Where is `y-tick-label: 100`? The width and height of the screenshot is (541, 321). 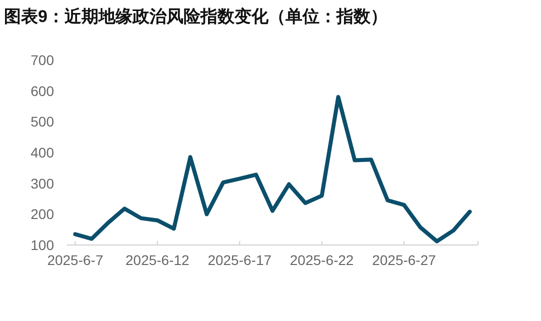 y-tick-label: 100 is located at coordinates (42, 245).